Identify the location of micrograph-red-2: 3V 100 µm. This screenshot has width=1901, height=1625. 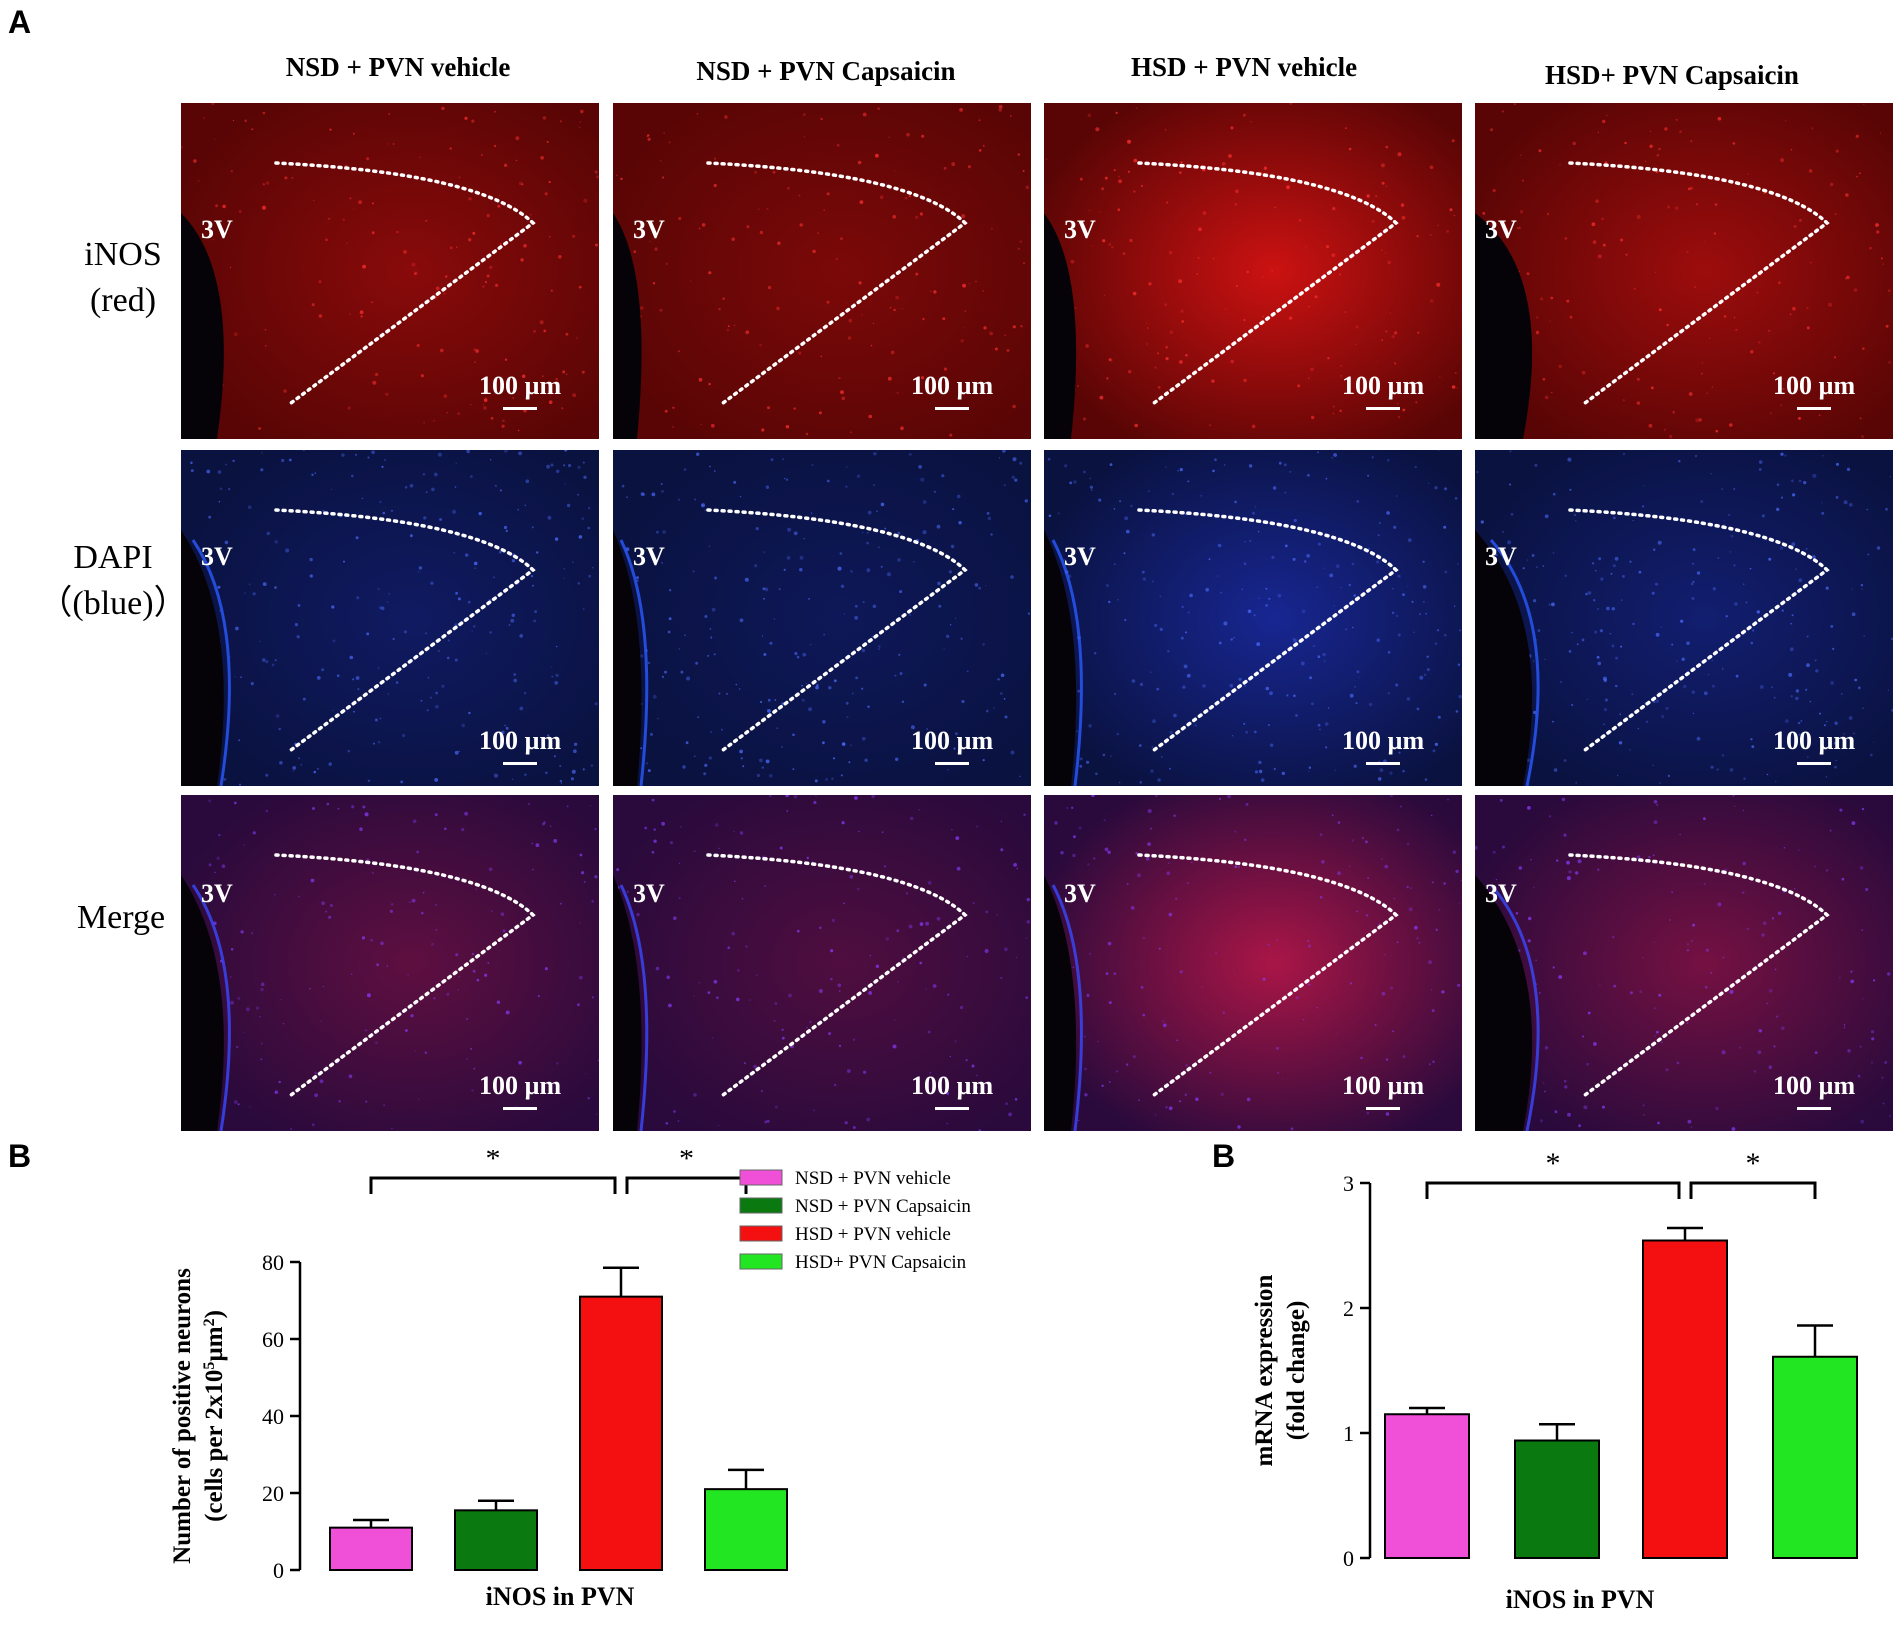
(822, 271).